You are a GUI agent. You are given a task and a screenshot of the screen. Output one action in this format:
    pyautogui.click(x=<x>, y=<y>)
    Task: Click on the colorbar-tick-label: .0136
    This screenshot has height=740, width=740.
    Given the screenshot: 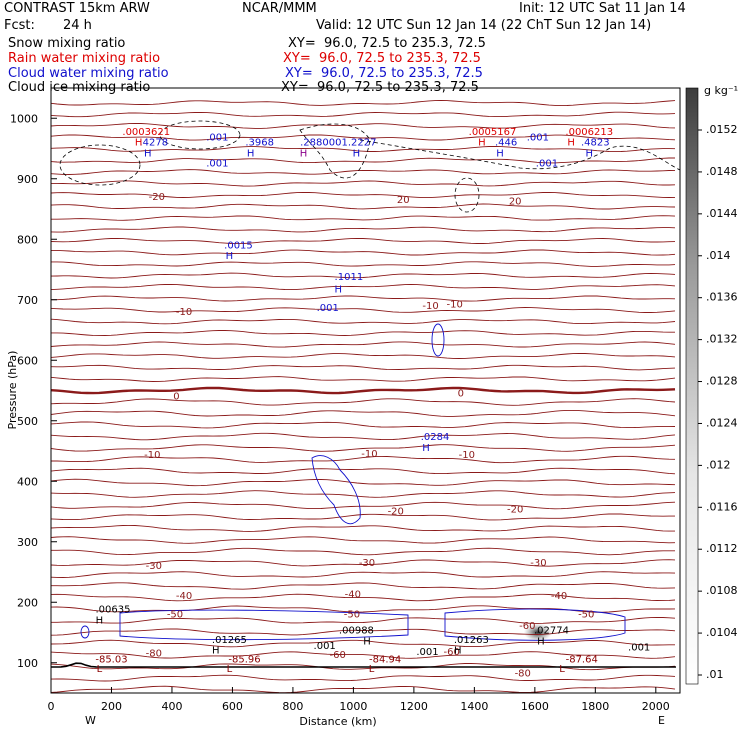 What is the action you would take?
    pyautogui.click(x=722, y=297)
    